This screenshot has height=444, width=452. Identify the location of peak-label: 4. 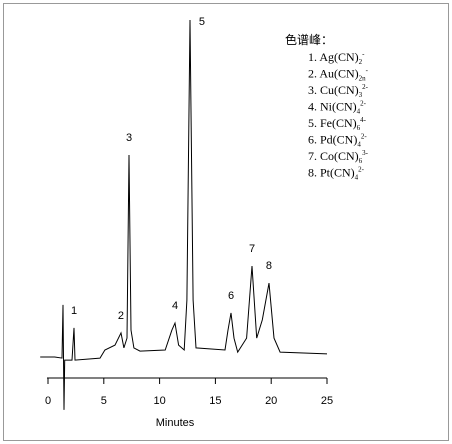
(175, 306).